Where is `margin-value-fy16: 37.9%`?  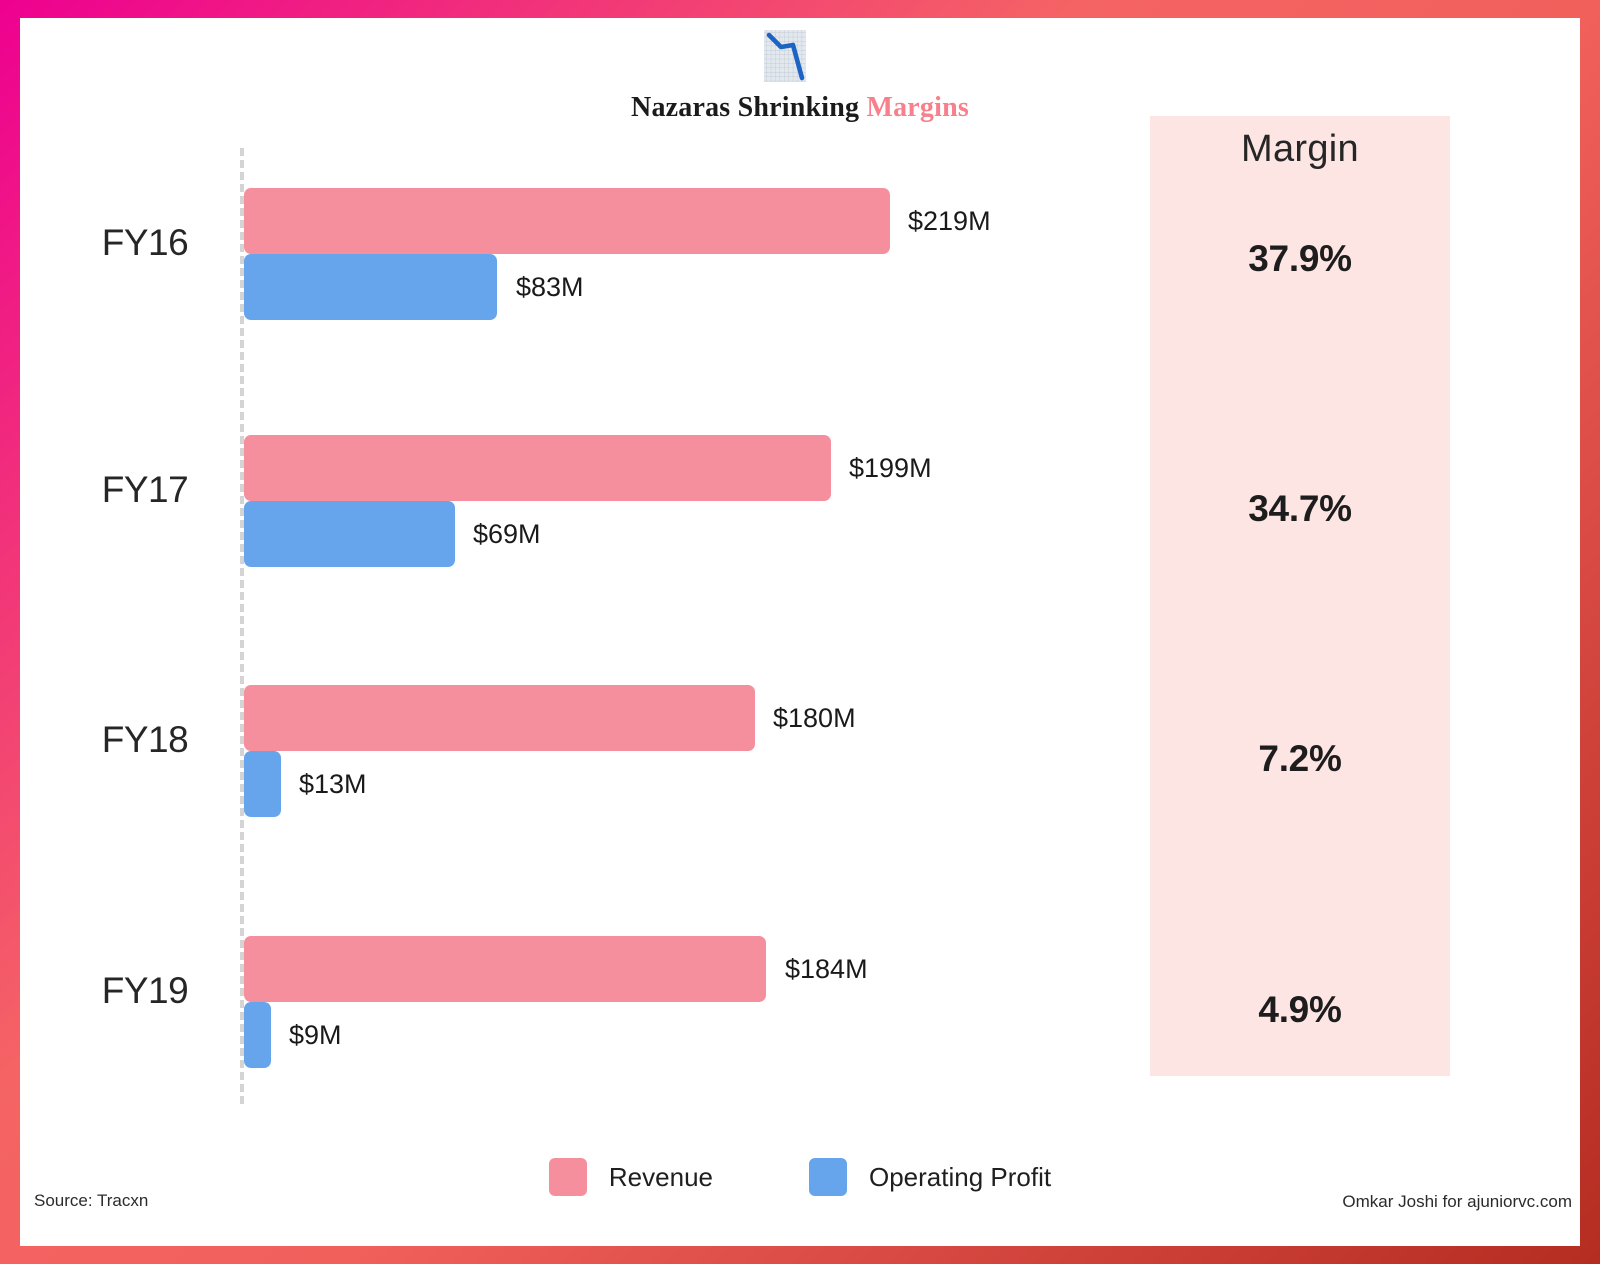 margin-value-fy16: 37.9% is located at coordinates (1300, 258).